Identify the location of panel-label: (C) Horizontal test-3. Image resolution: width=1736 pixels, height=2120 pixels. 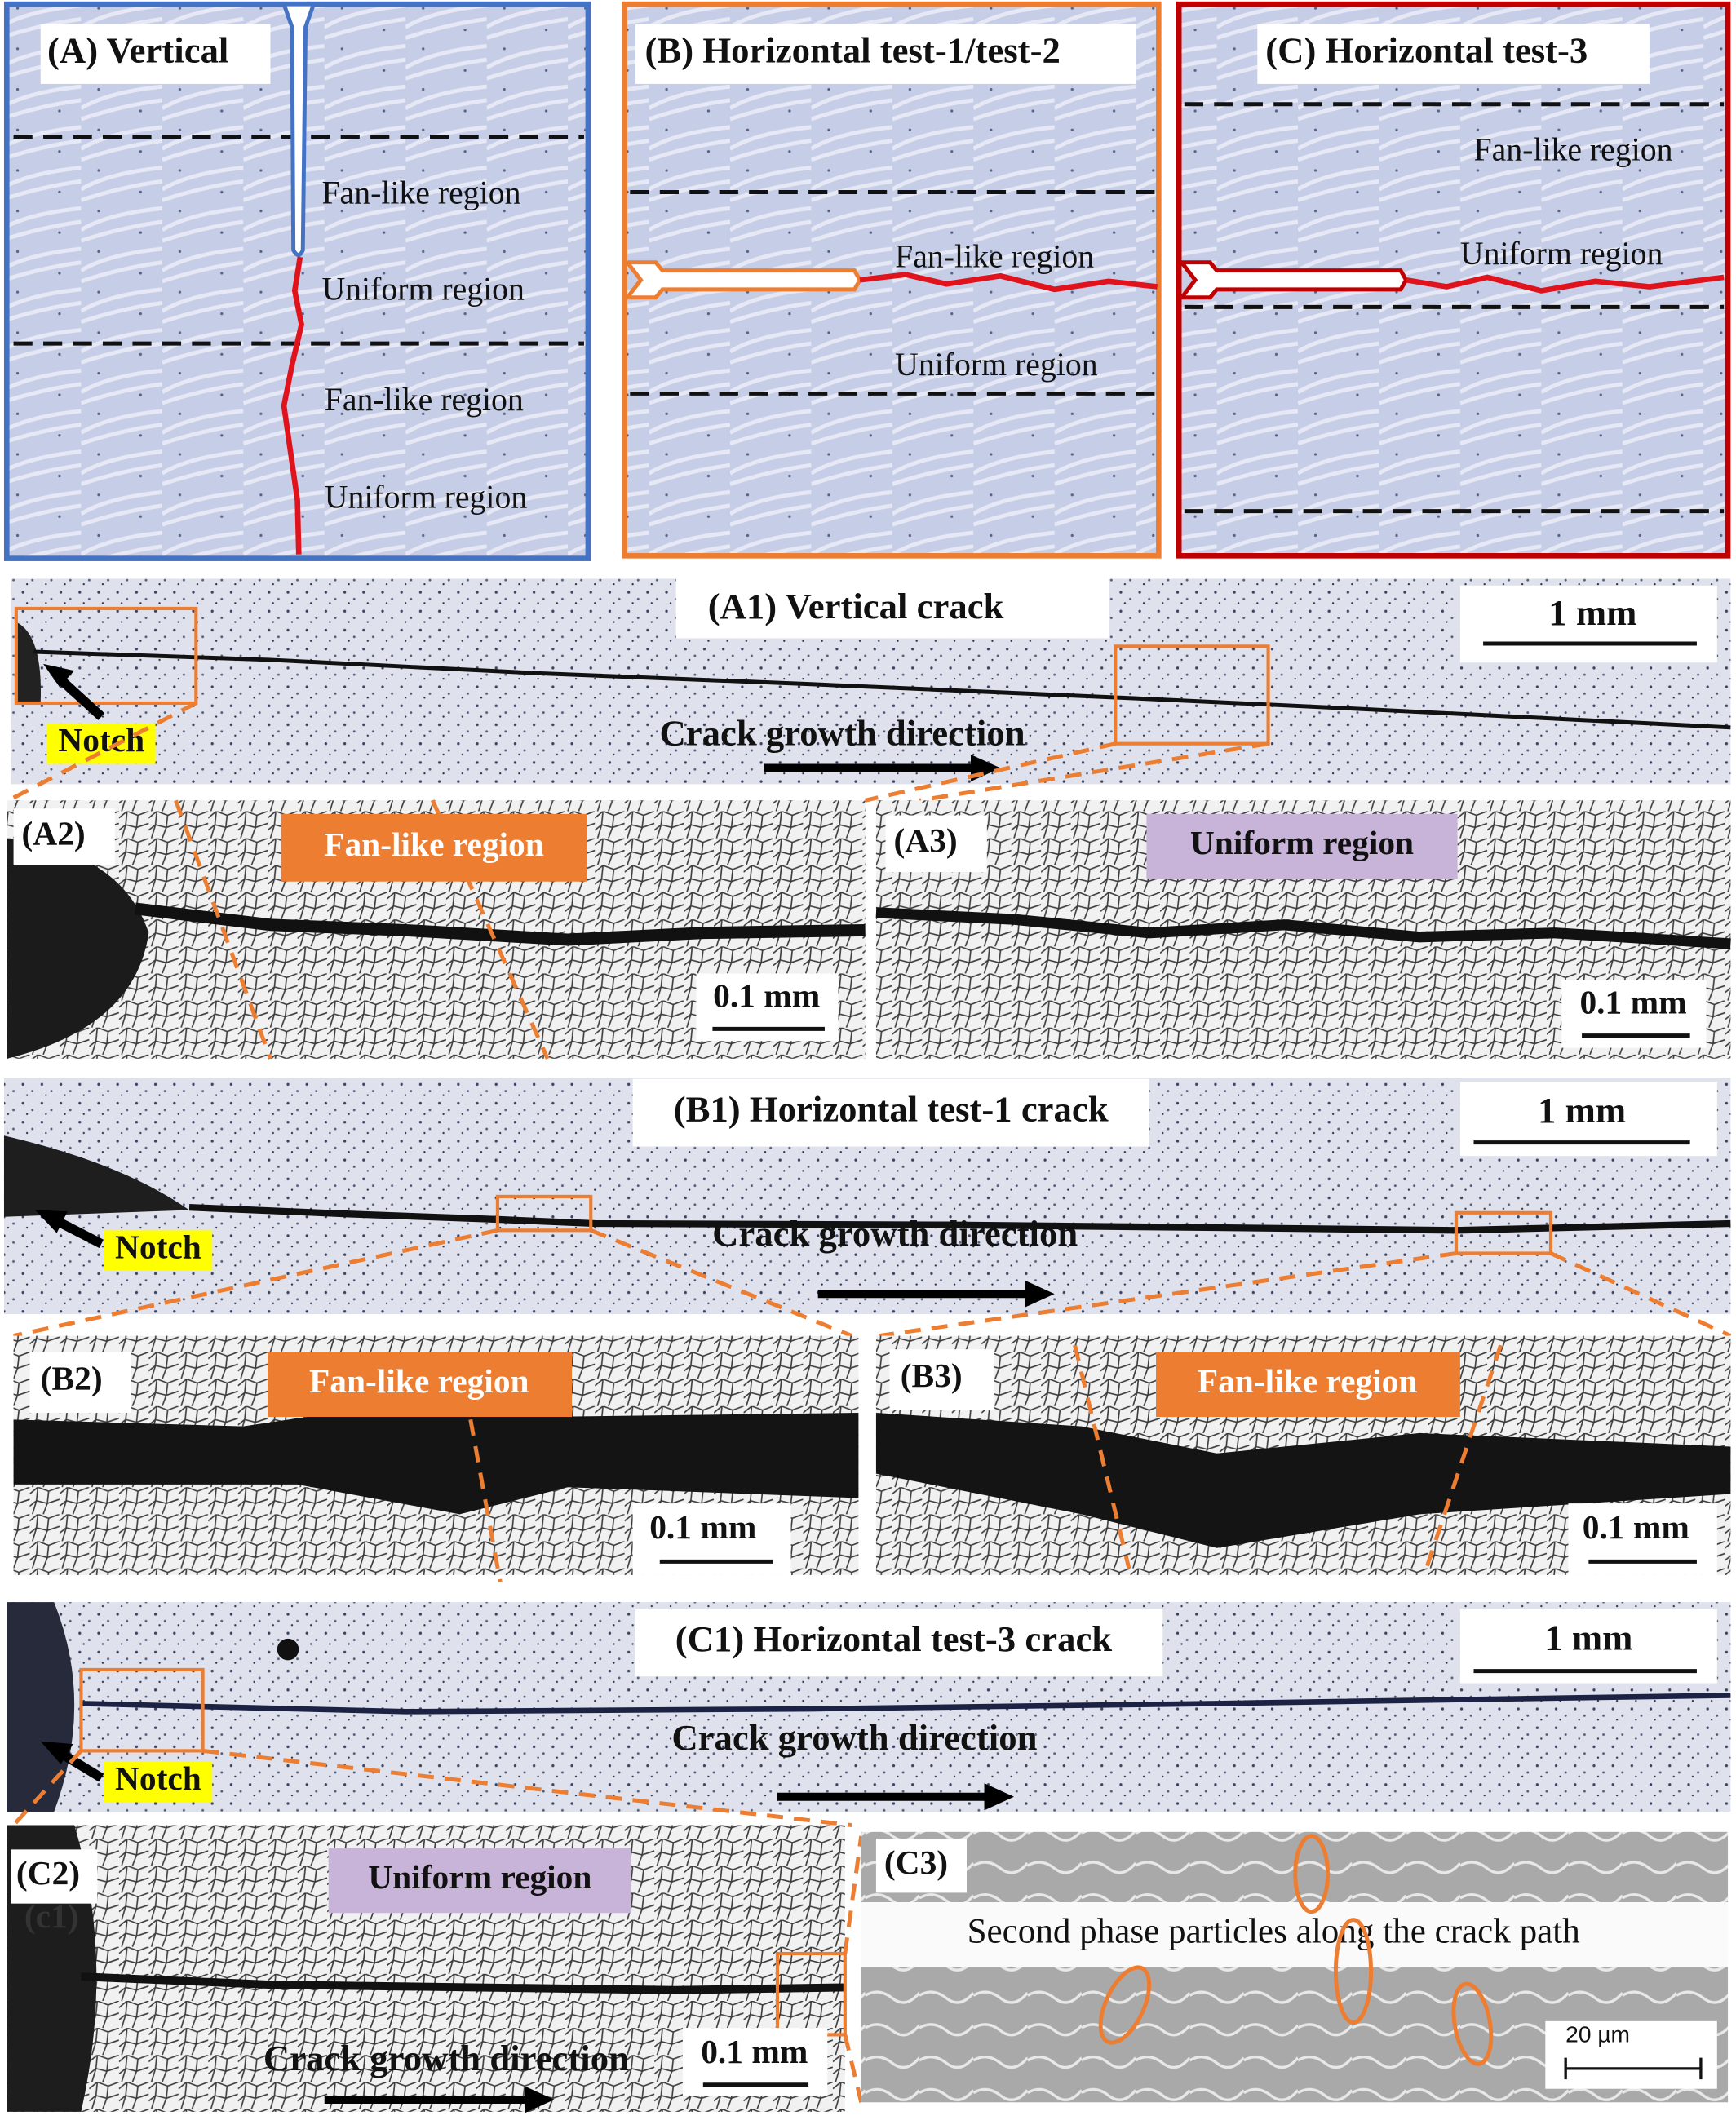
(1426, 50).